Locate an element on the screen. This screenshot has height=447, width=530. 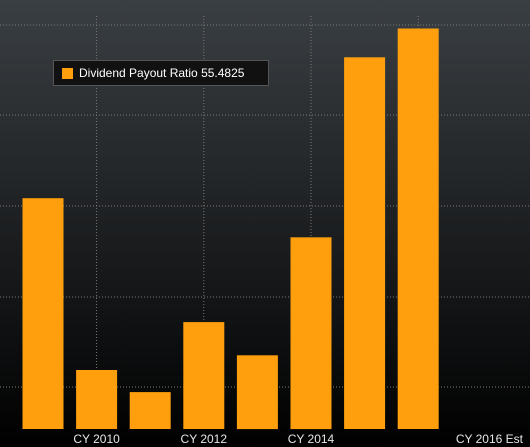
x-tick-label: CY 2010 is located at coordinates (96, 439).